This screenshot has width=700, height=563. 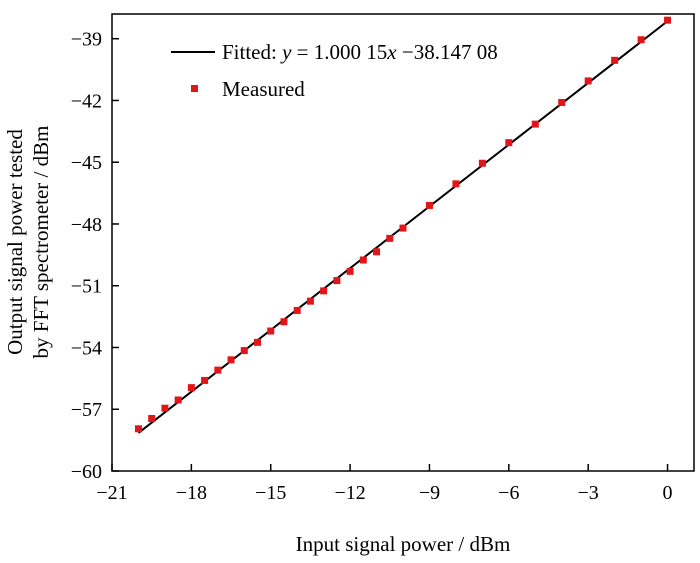 I want to click on x-axis-title: Input signal power / dBm, so click(x=403, y=544).